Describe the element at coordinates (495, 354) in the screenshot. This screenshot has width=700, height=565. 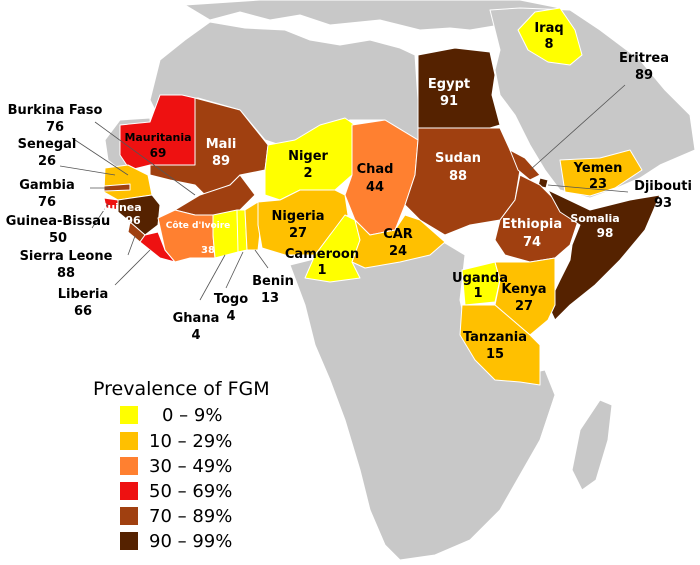
I see `value-tanzania: 15` at that location.